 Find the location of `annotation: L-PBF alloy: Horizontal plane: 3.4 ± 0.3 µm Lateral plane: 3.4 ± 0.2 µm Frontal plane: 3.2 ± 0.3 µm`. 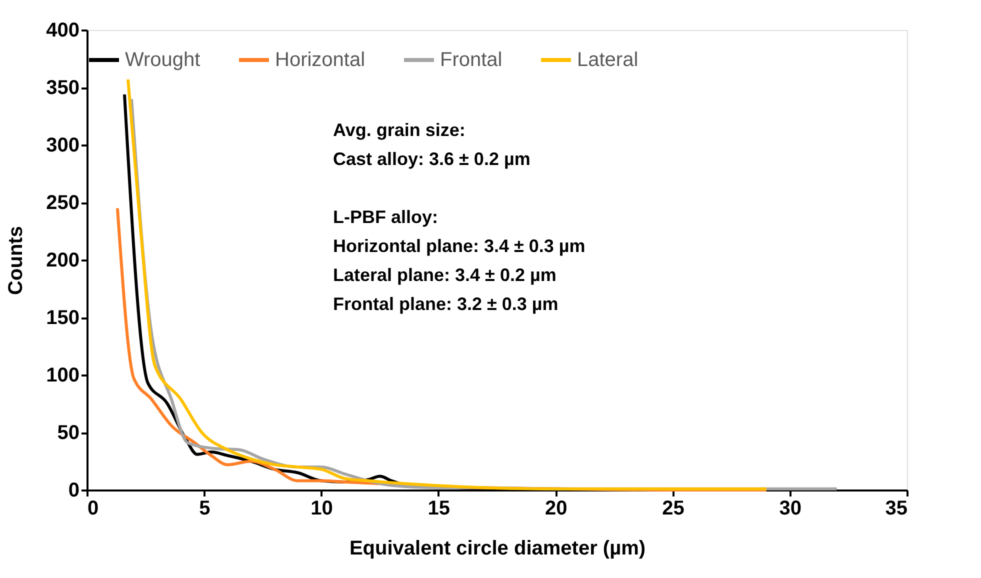

annotation: L-PBF alloy: Horizontal plane: 3.4 ± 0.3 µm Lateral plane: 3.4 ± 0.2 µm Frontal plane: 3.2 ± 0.3 µm is located at coordinates (459, 260).